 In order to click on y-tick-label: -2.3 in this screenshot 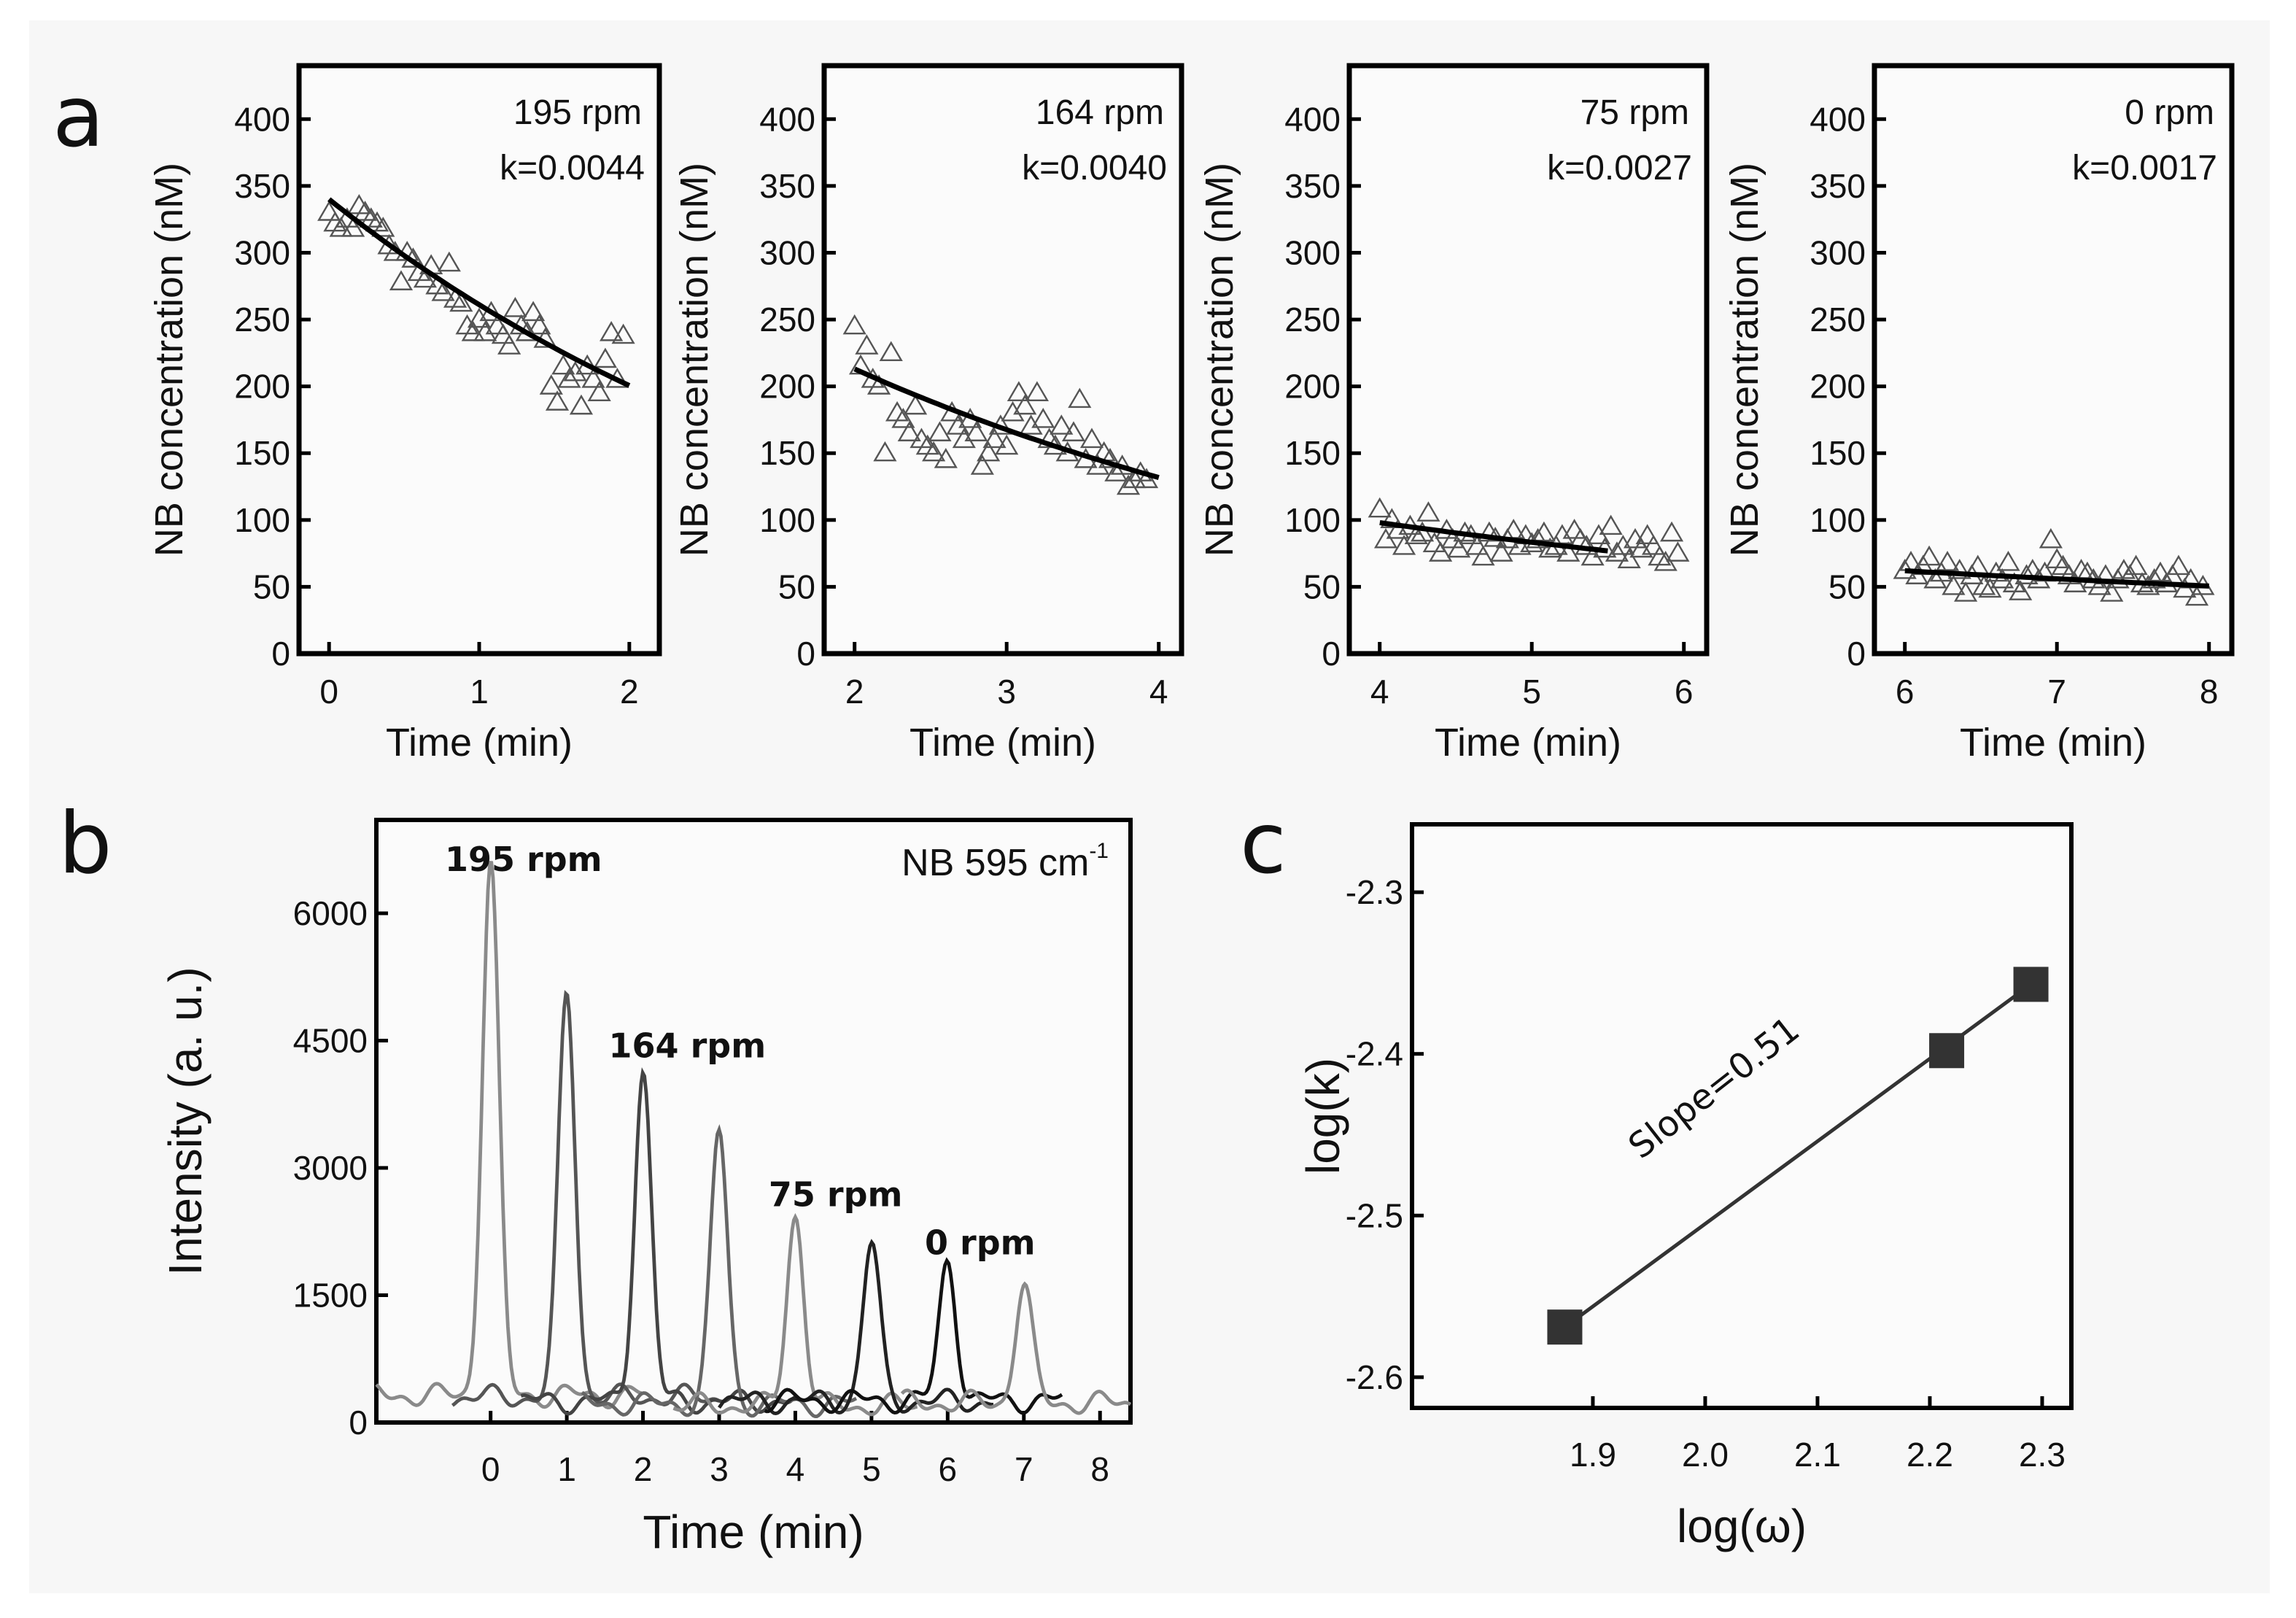, I will do `click(1374, 892)`.